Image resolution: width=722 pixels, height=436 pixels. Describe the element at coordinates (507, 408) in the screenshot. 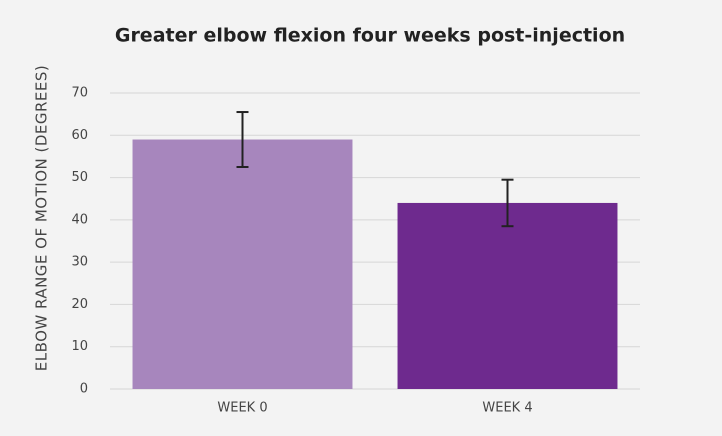

I see `x-tick-label: WEEK 4` at that location.